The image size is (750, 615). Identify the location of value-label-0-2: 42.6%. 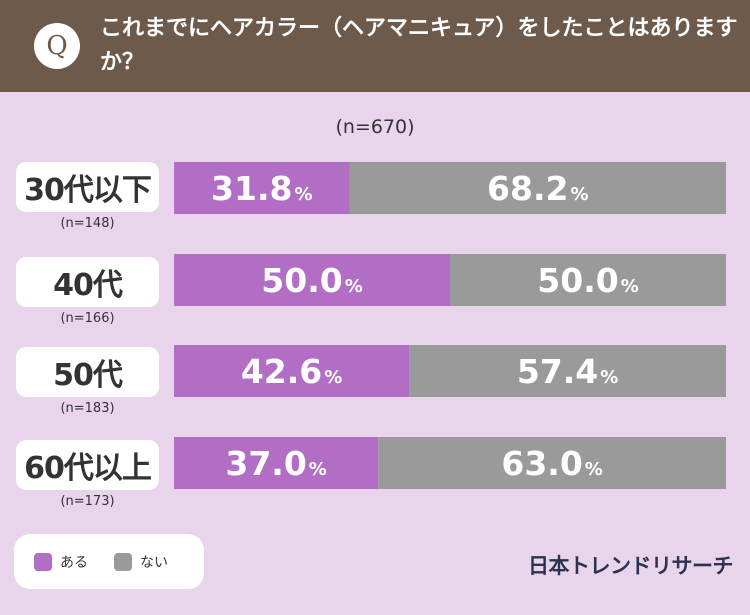
(291, 371).